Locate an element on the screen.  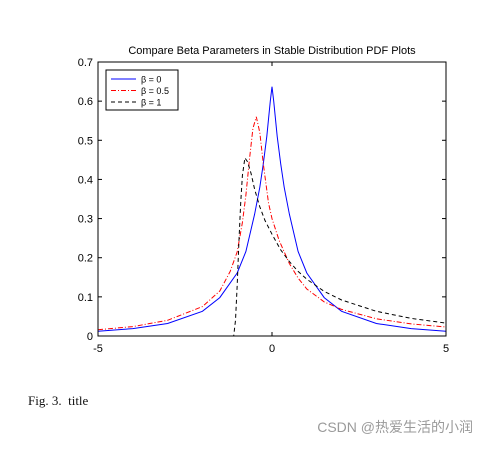
legend-label-2: β = 1 is located at coordinates (151, 103).